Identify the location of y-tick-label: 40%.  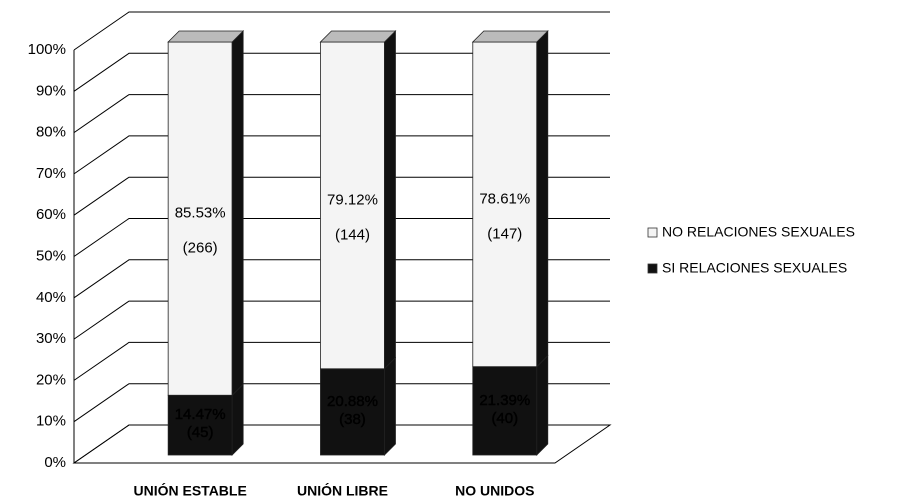
(51, 297).